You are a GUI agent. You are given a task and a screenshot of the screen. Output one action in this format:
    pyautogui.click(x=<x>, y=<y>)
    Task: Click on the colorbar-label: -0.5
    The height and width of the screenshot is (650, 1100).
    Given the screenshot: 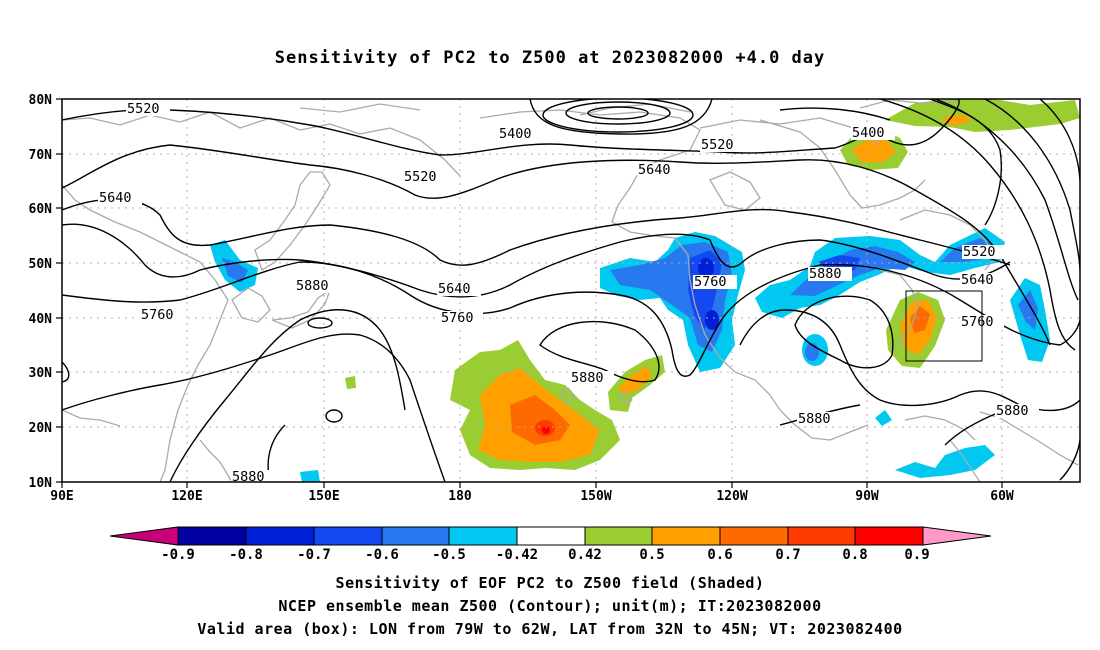 What is the action you would take?
    pyautogui.click(x=449, y=555)
    